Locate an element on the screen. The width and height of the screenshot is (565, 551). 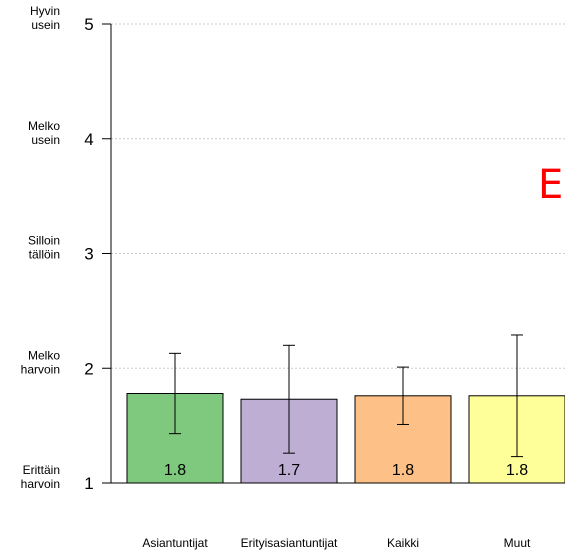
y-tick-label: 5 is located at coordinates (88, 24).